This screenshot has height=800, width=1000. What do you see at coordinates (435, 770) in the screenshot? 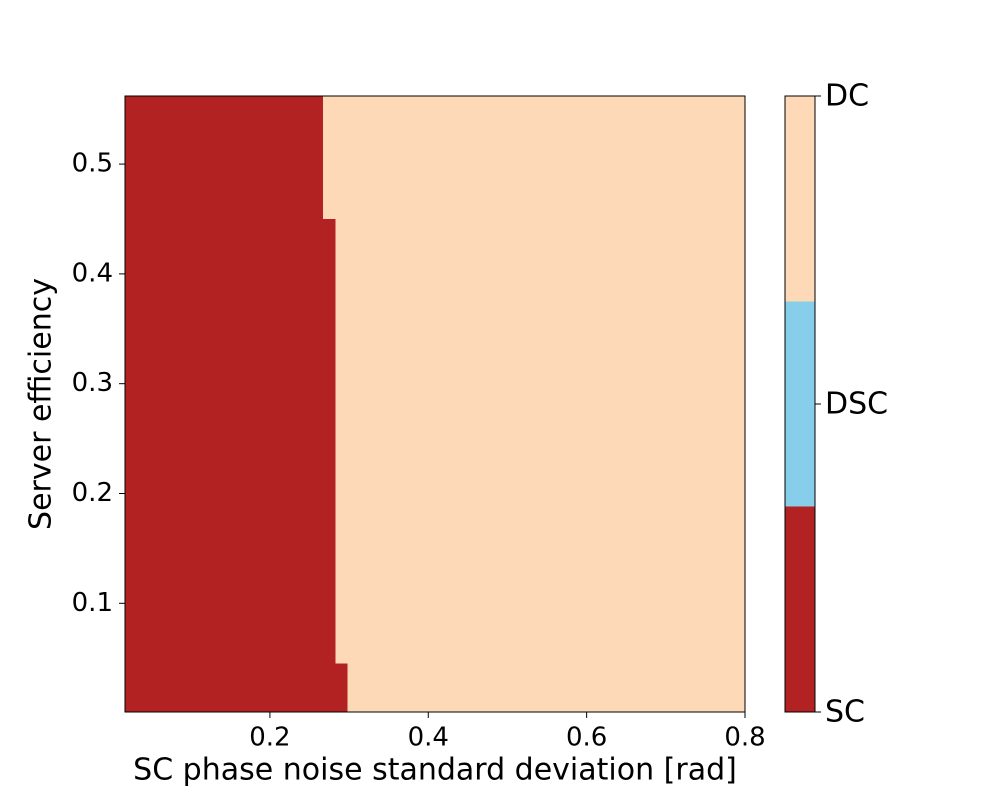
I see `x-axis-label: SC phase noise standard deviation [rad]` at bounding box center [435, 770].